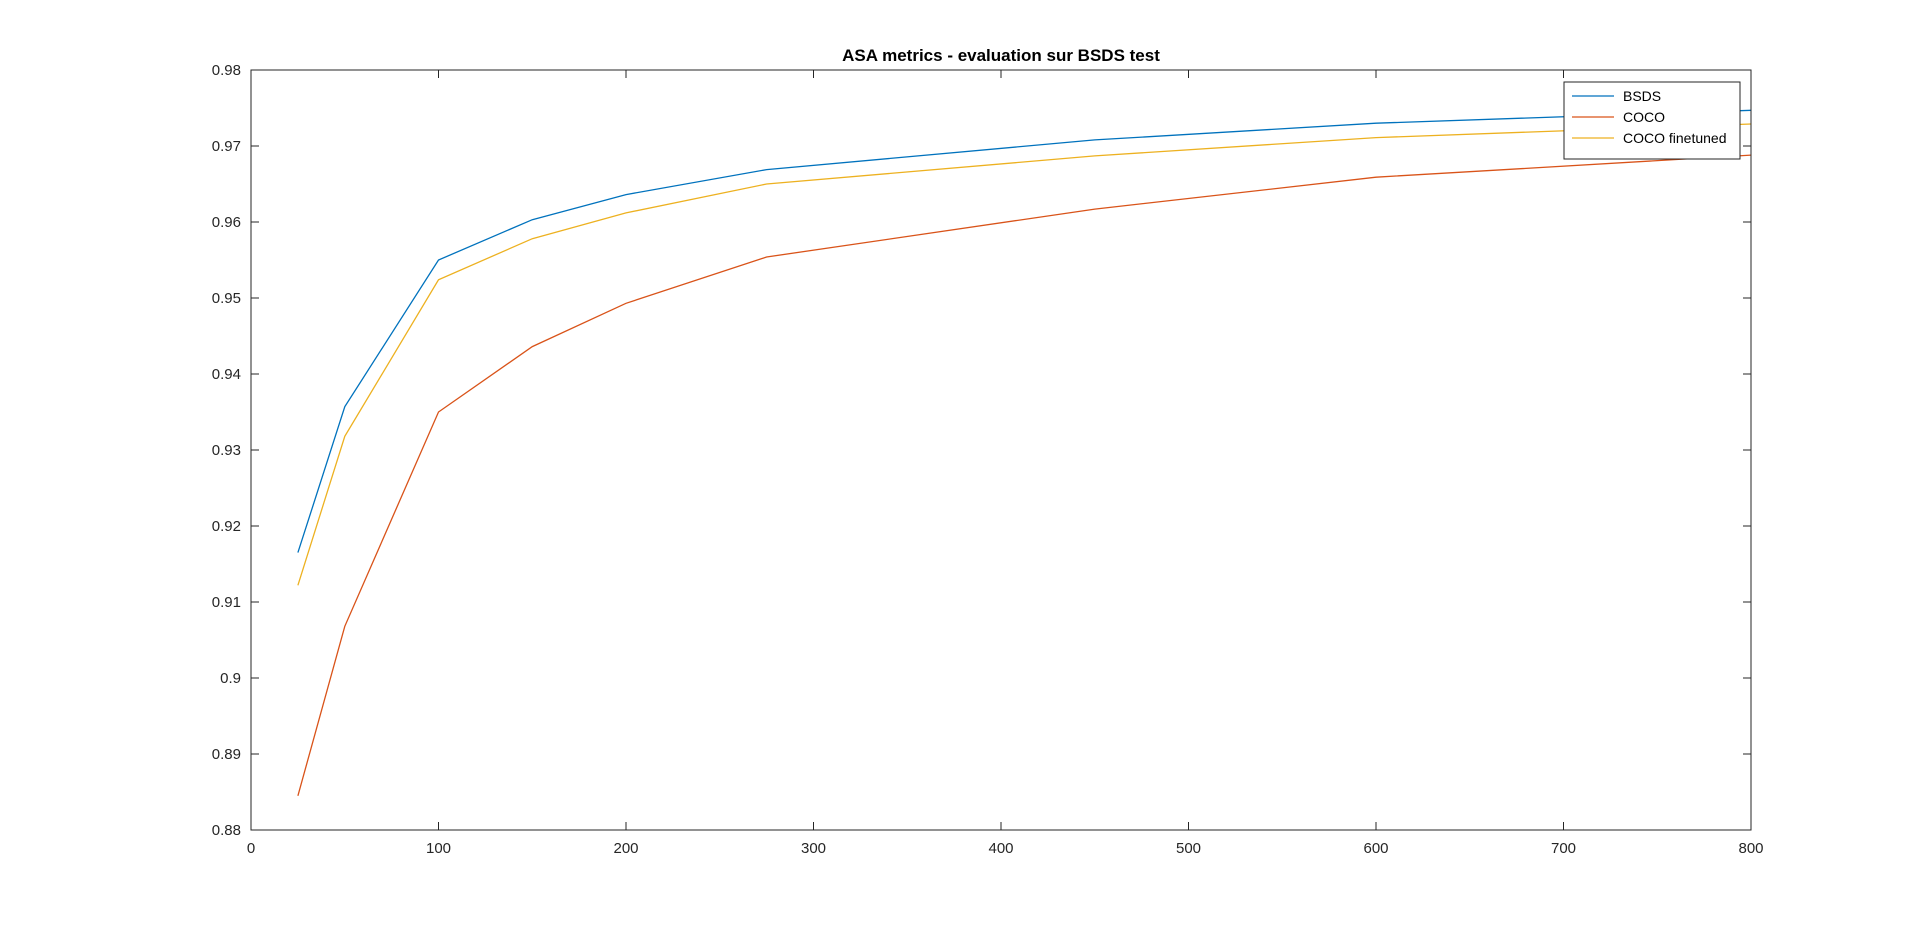  I want to click on x-tick-label: 200, so click(625, 848).